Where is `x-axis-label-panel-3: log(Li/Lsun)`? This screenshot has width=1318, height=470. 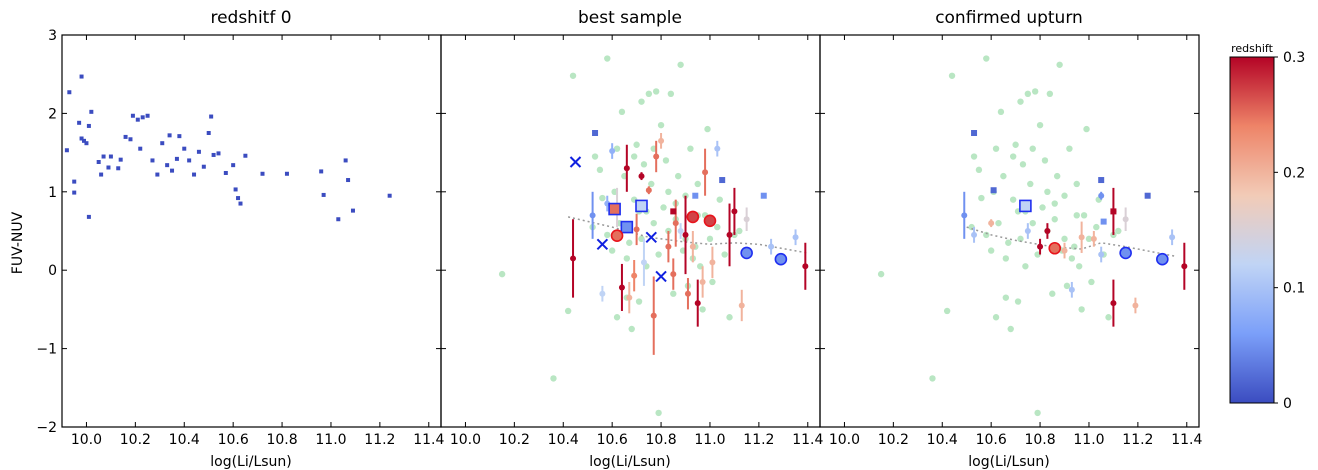 x-axis-label-panel-3: log(Li/Lsun) is located at coordinates (1009, 462).